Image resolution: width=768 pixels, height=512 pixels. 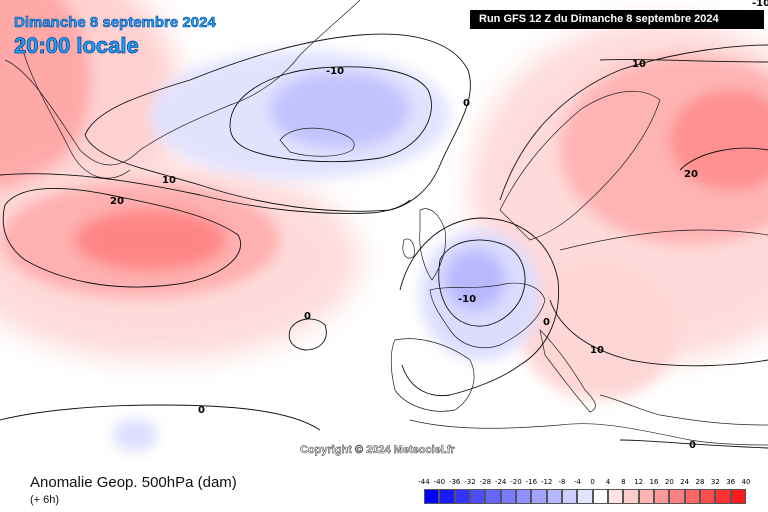 I want to click on label-small-0: 0, so click(x=307, y=316).